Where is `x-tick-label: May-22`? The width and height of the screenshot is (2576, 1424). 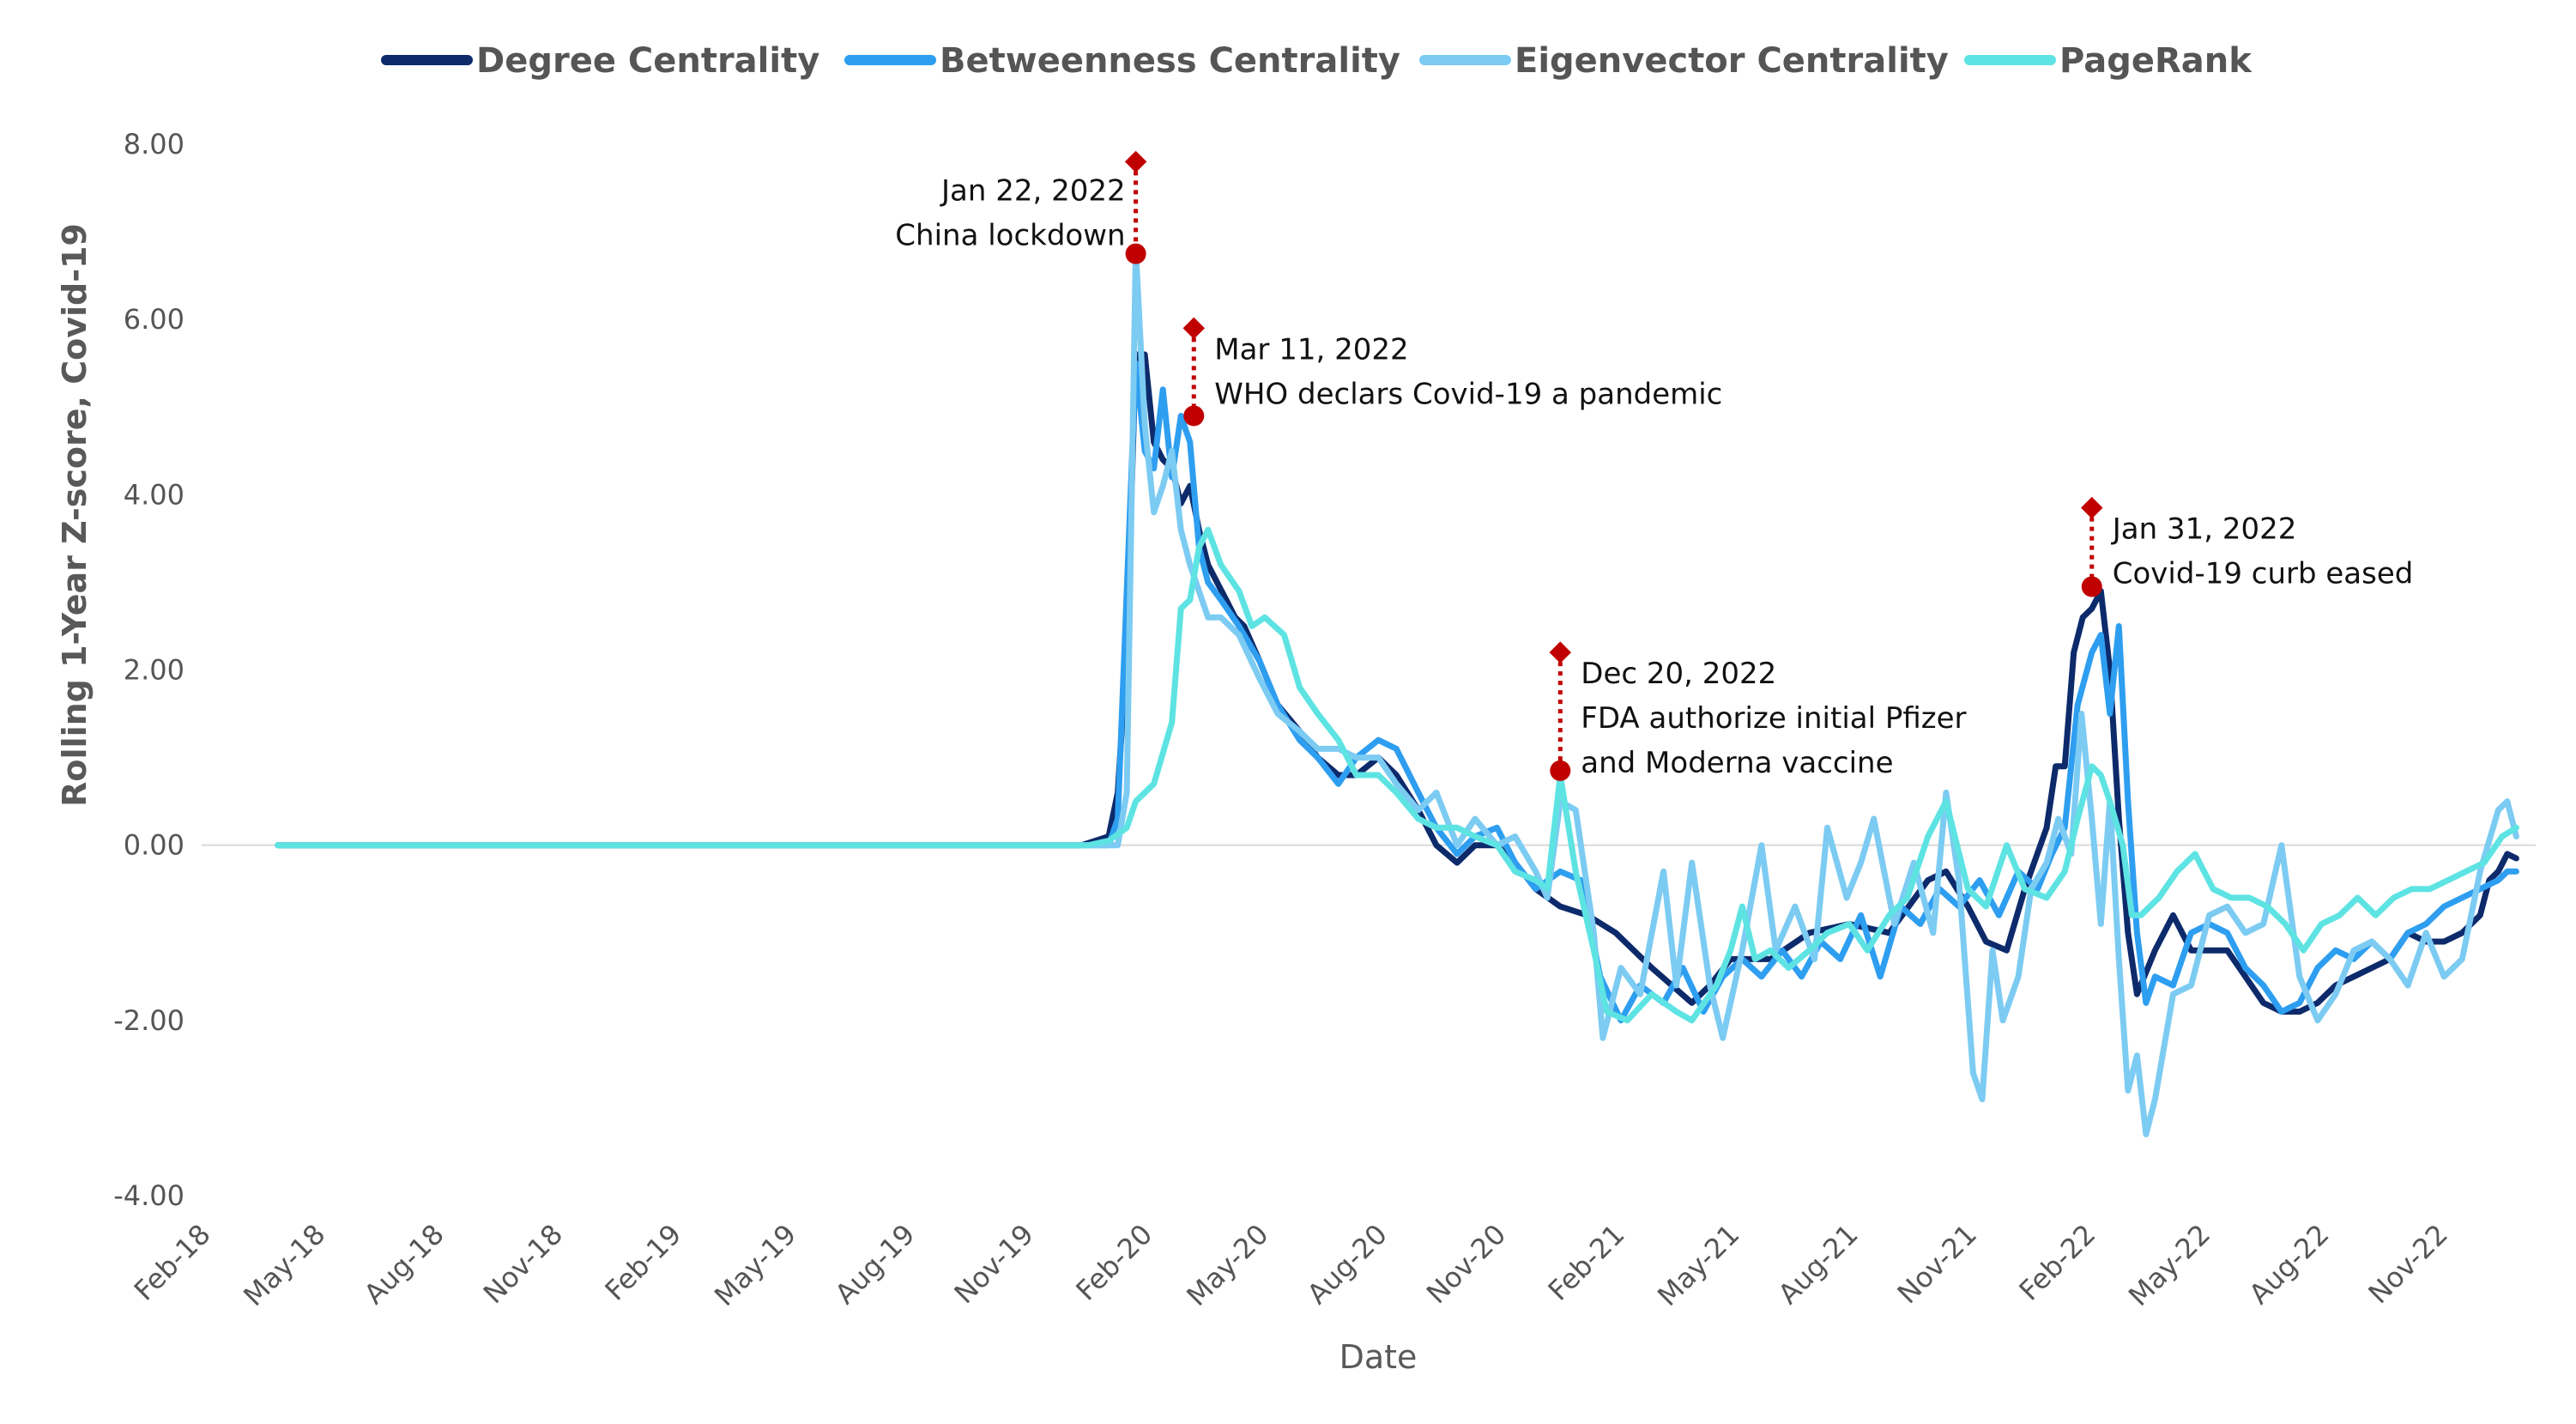
x-tick-label: May-22 is located at coordinates (2169, 1265).